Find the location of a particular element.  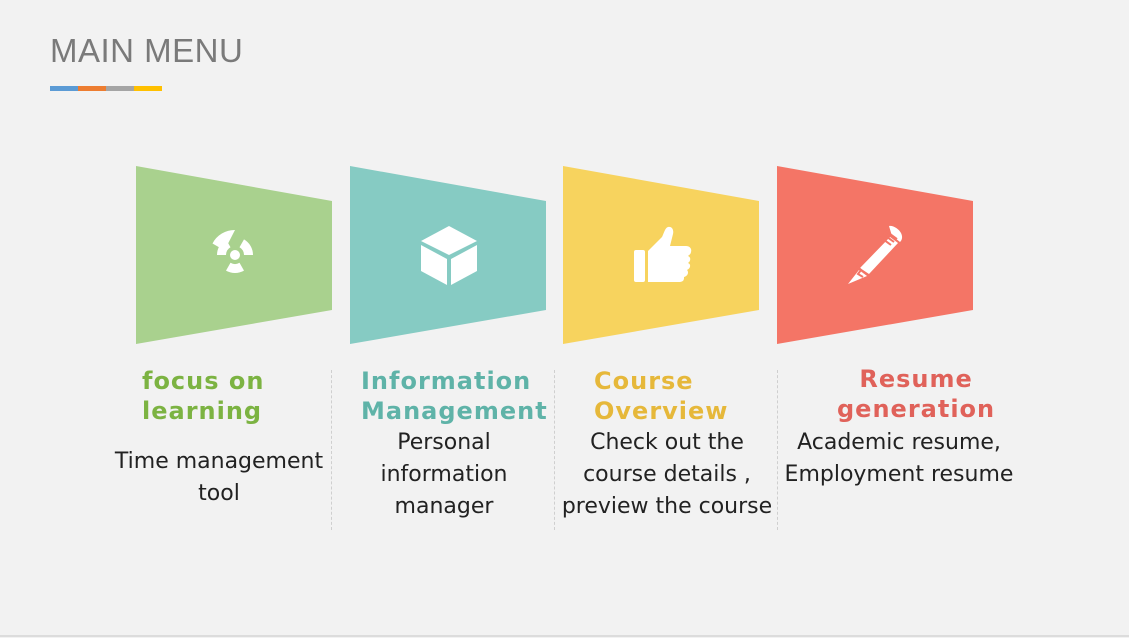

menu-title-line: focus on is located at coordinates (203, 381).